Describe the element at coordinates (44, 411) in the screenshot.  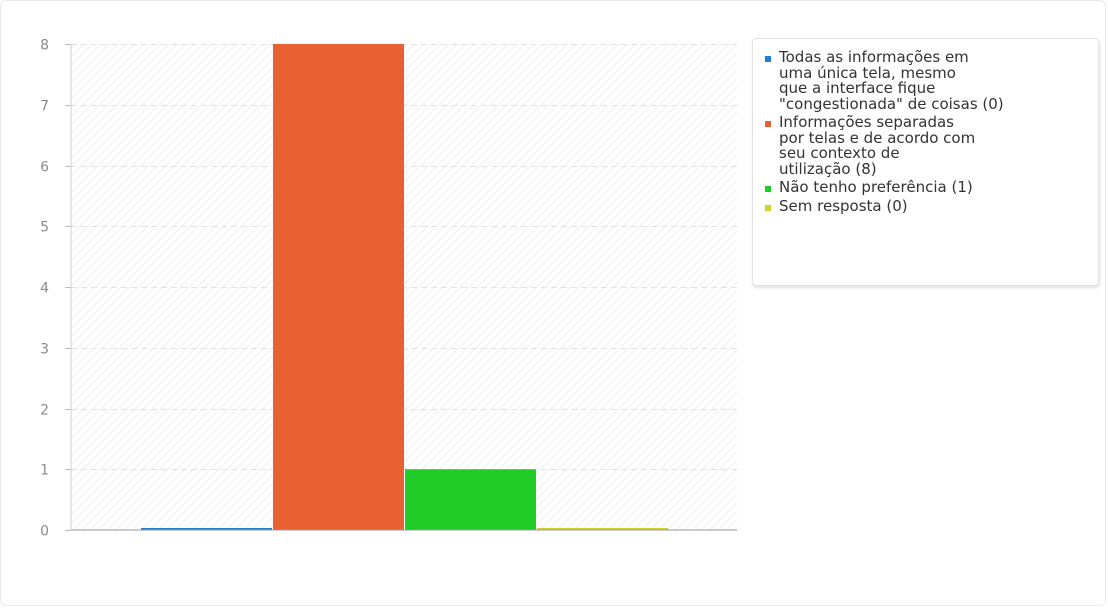
I see `y-tick-label: 2` at that location.